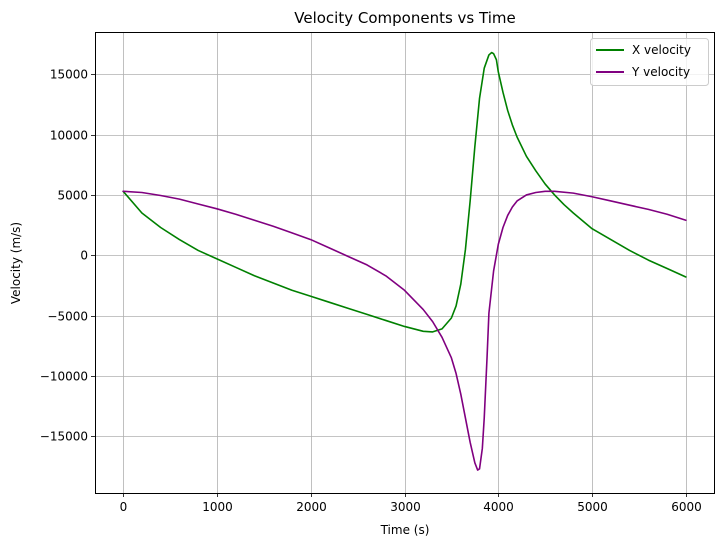 This screenshot has width=724, height=547. Describe the element at coordinates (72, 196) in the screenshot. I see `y-tick-label: 5000` at that location.